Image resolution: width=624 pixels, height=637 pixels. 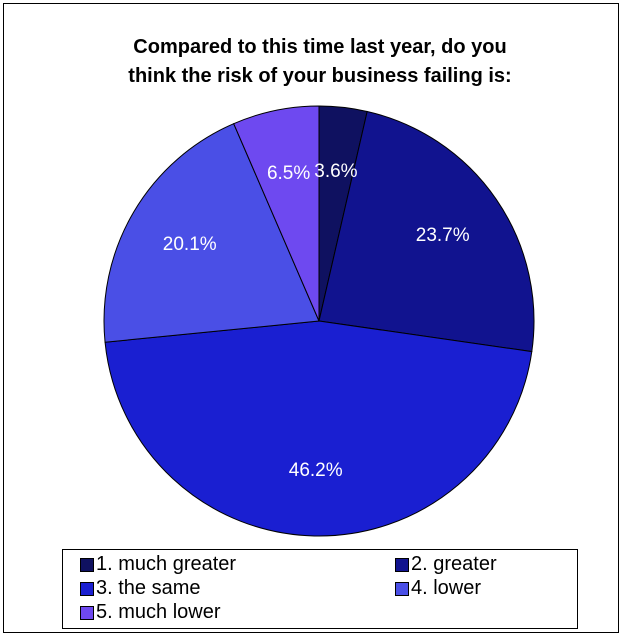 What do you see at coordinates (87, 613) in the screenshot?
I see `legend-swatch-much-lower` at bounding box center [87, 613].